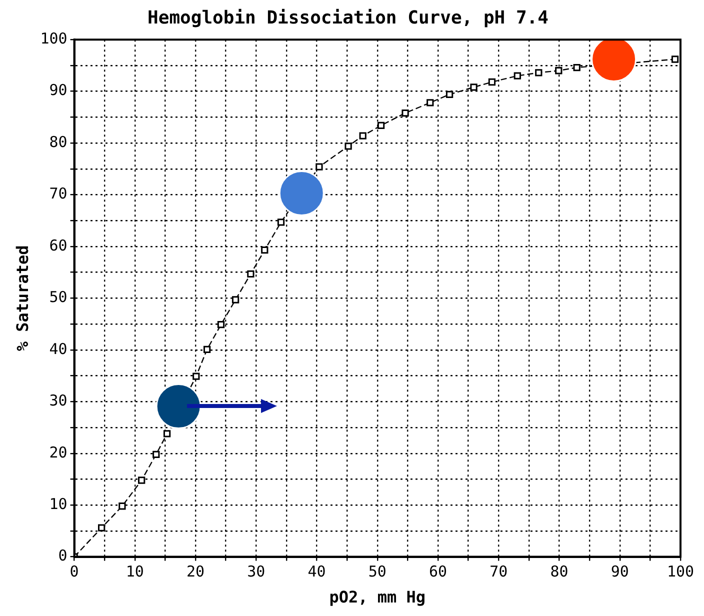 The width and height of the screenshot is (704, 616). Describe the element at coordinates (135, 571) in the screenshot. I see `x-tick-label: 10` at that location.